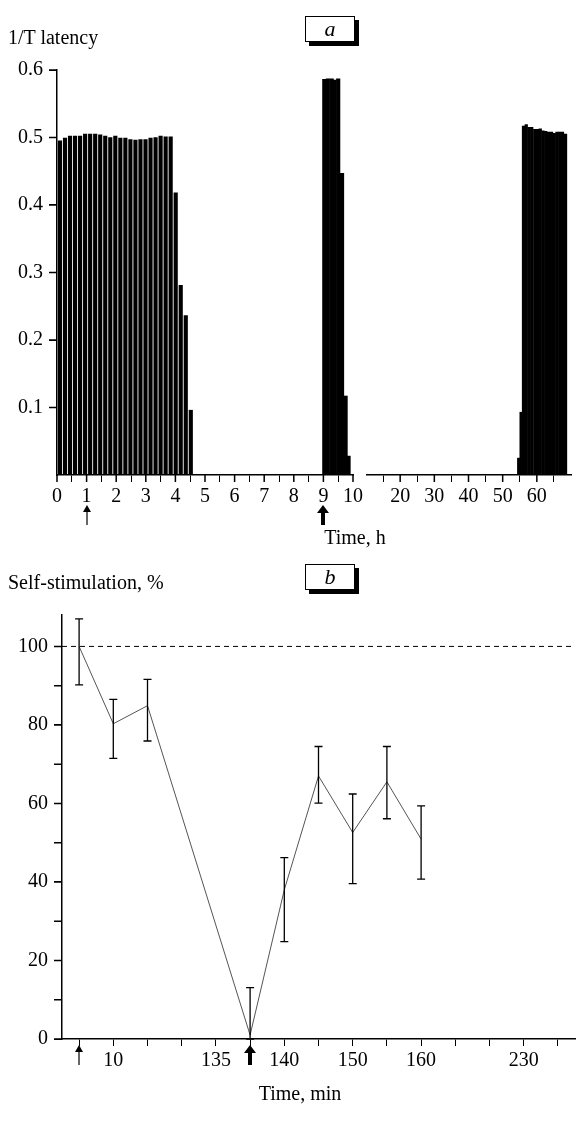 The image size is (587, 1121). Describe the element at coordinates (421, 1059) in the screenshot. I see `x-tick-label: 160` at that location.